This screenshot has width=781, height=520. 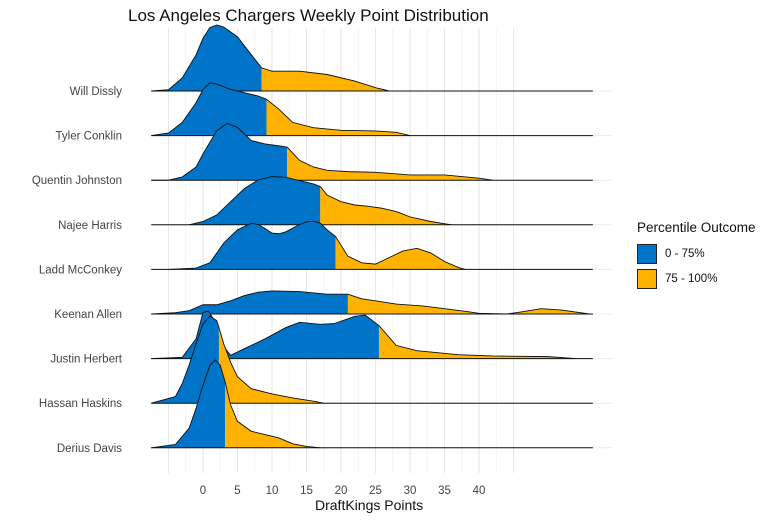 I want to click on x-tick-label: 15, so click(x=306, y=491).